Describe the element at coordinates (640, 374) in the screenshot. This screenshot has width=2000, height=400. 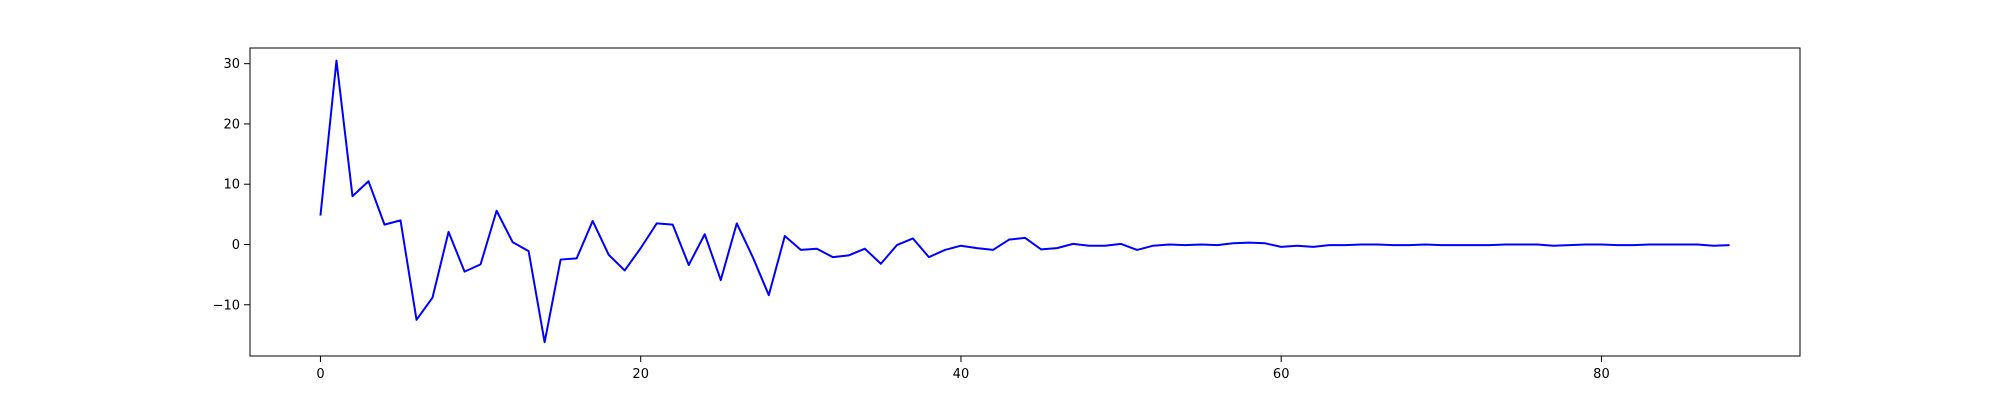
I see `x-tick-label: 20` at that location.